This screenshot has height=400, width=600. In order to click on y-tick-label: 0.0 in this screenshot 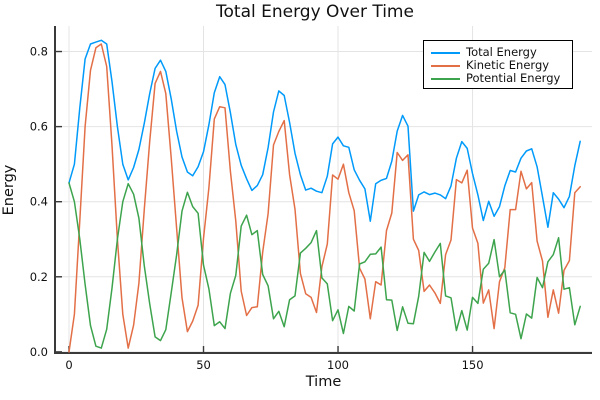, I will do `click(39, 352)`.